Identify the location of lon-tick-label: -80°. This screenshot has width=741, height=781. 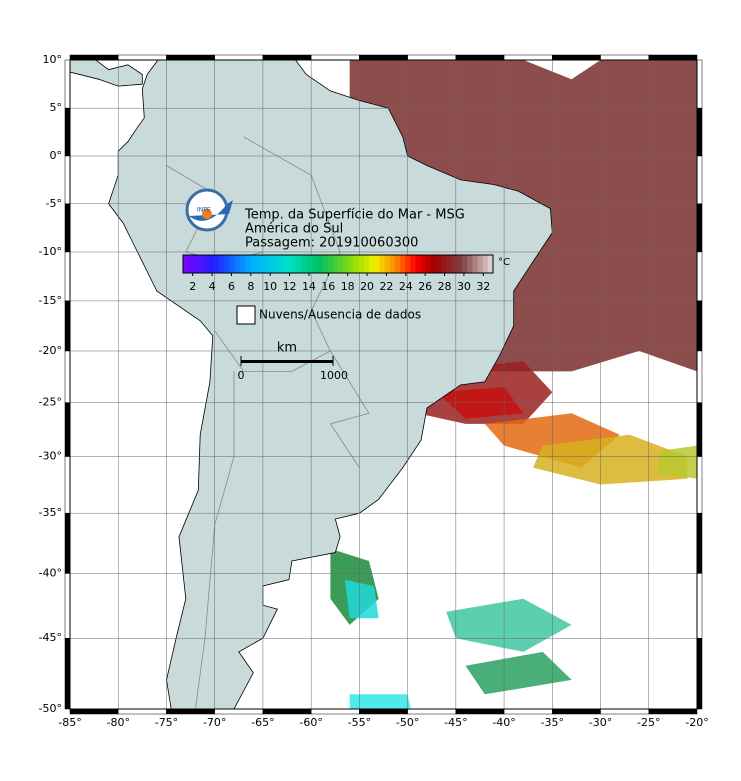
(117, 722).